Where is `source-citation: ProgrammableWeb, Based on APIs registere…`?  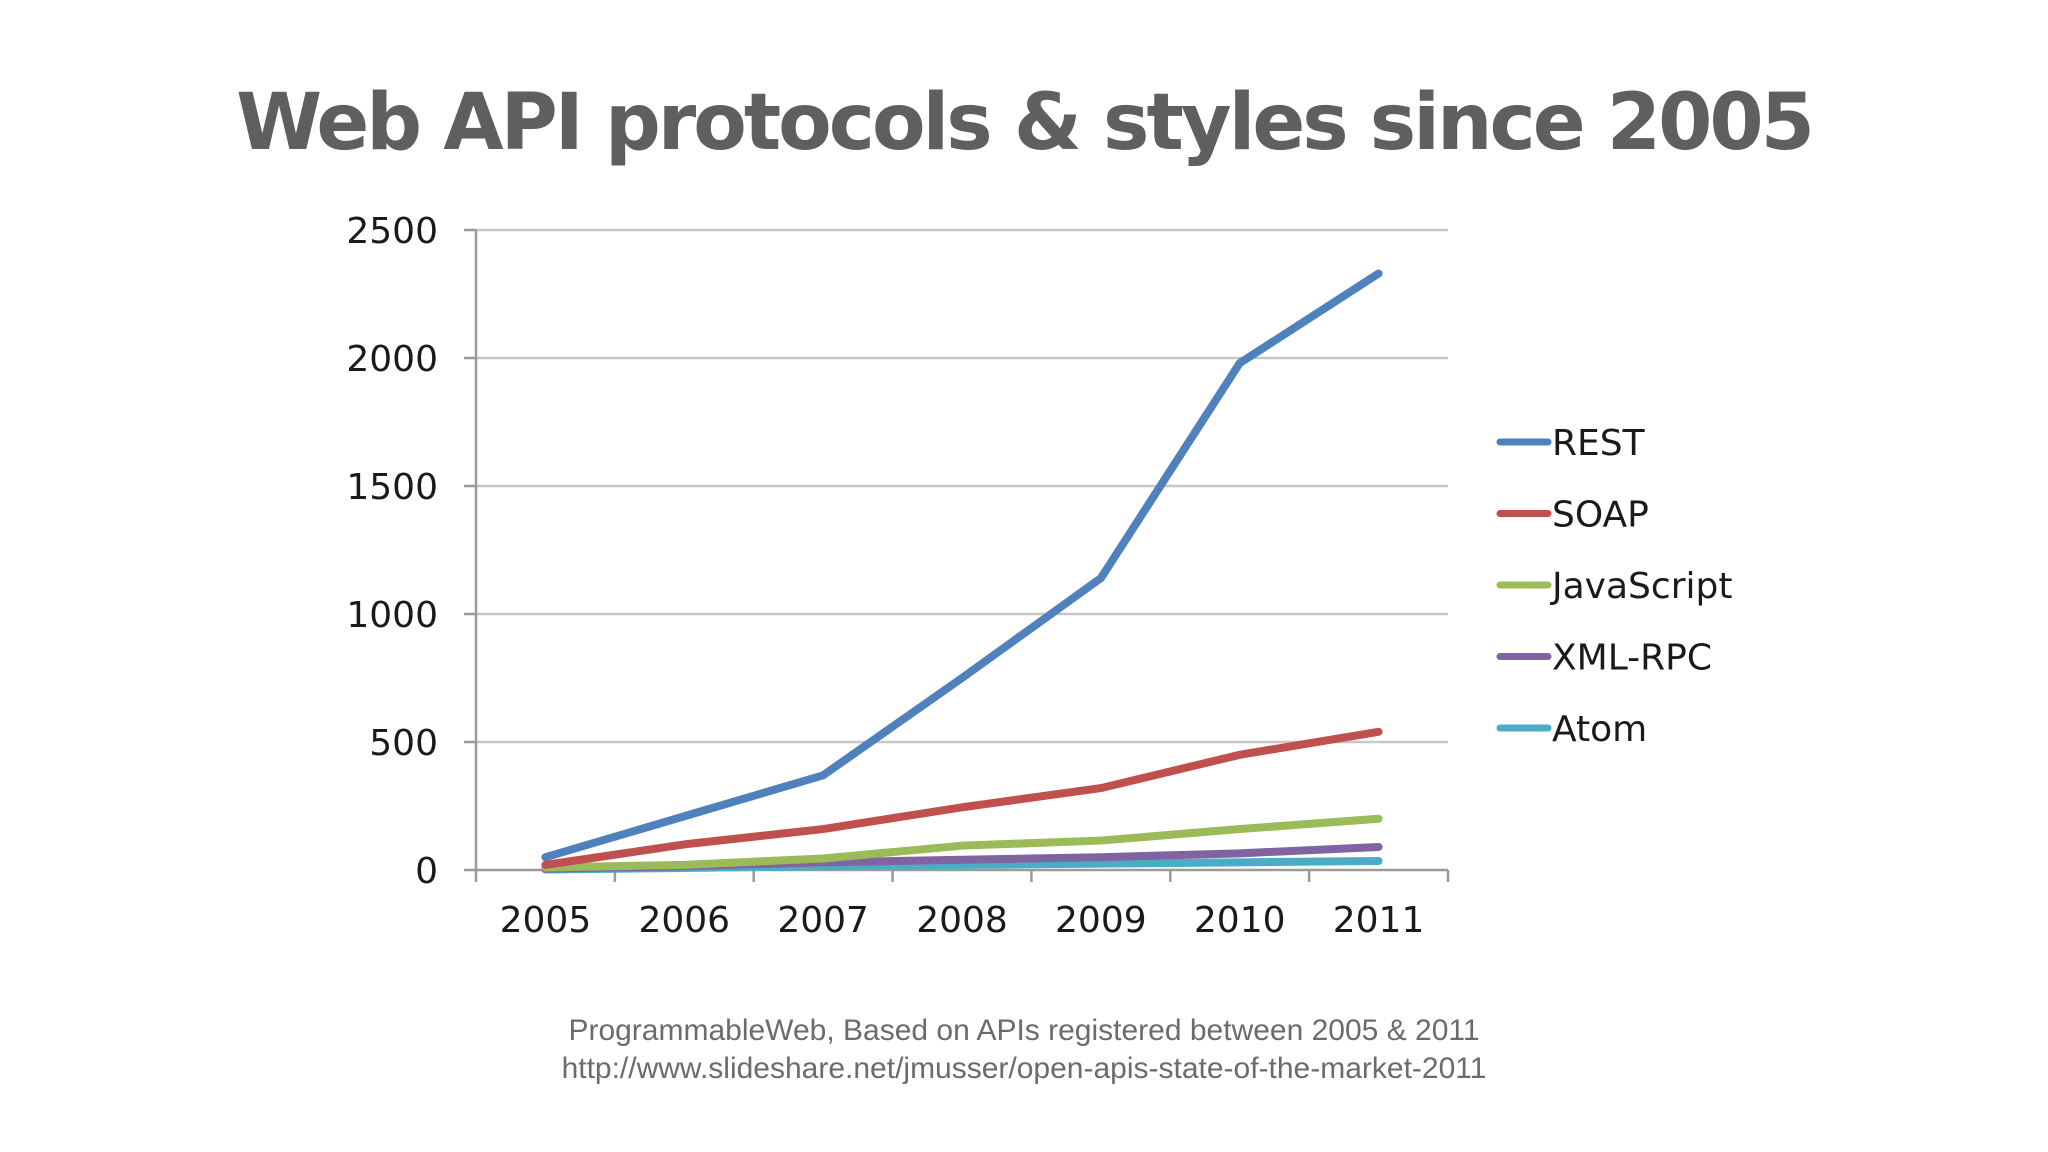 source-citation: ProgrammableWeb, Based on APIs registere… is located at coordinates (1024, 1030).